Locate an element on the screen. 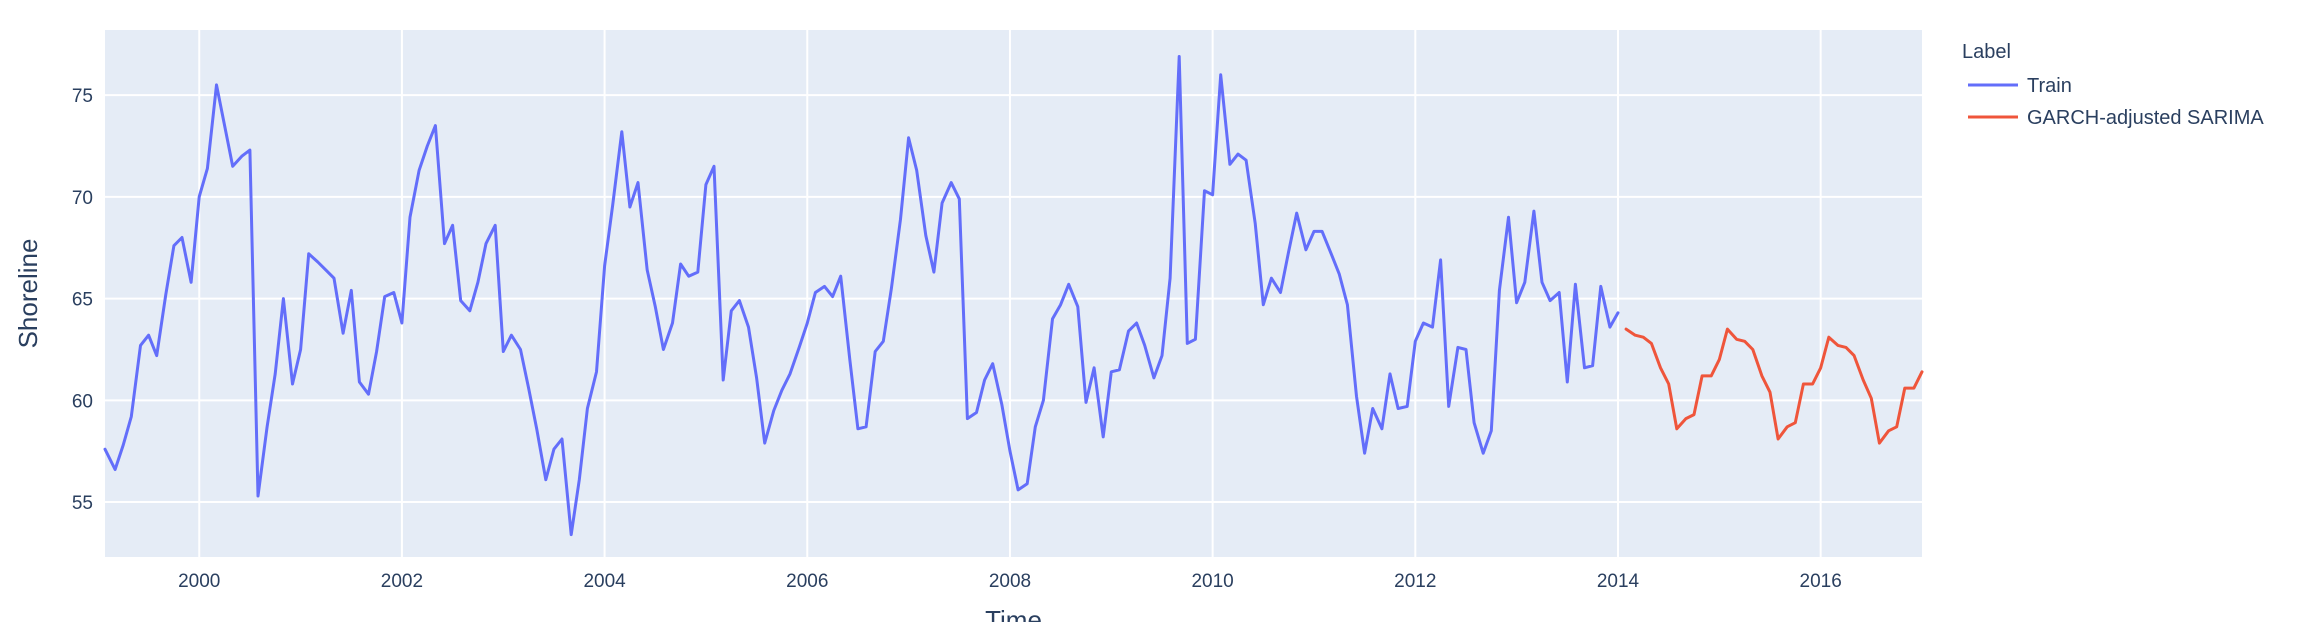 The image size is (2298, 622). y-tick-labels: 55 60 65 70 75 is located at coordinates (82, 300).